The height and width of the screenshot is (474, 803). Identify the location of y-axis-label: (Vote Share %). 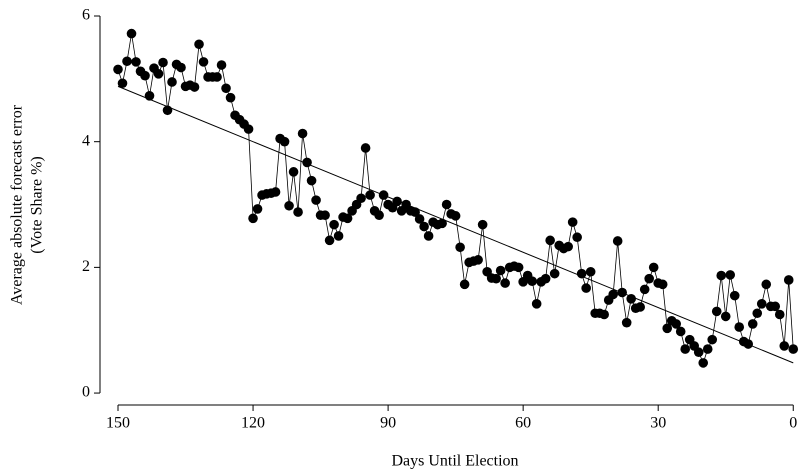
(37, 204).